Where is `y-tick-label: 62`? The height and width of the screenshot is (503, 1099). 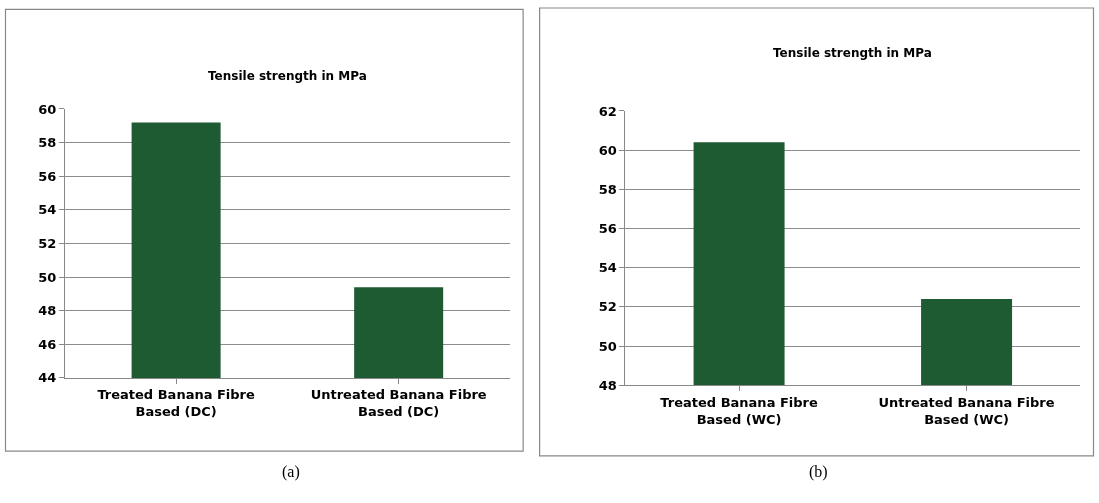 y-tick-label: 62 is located at coordinates (607, 111).